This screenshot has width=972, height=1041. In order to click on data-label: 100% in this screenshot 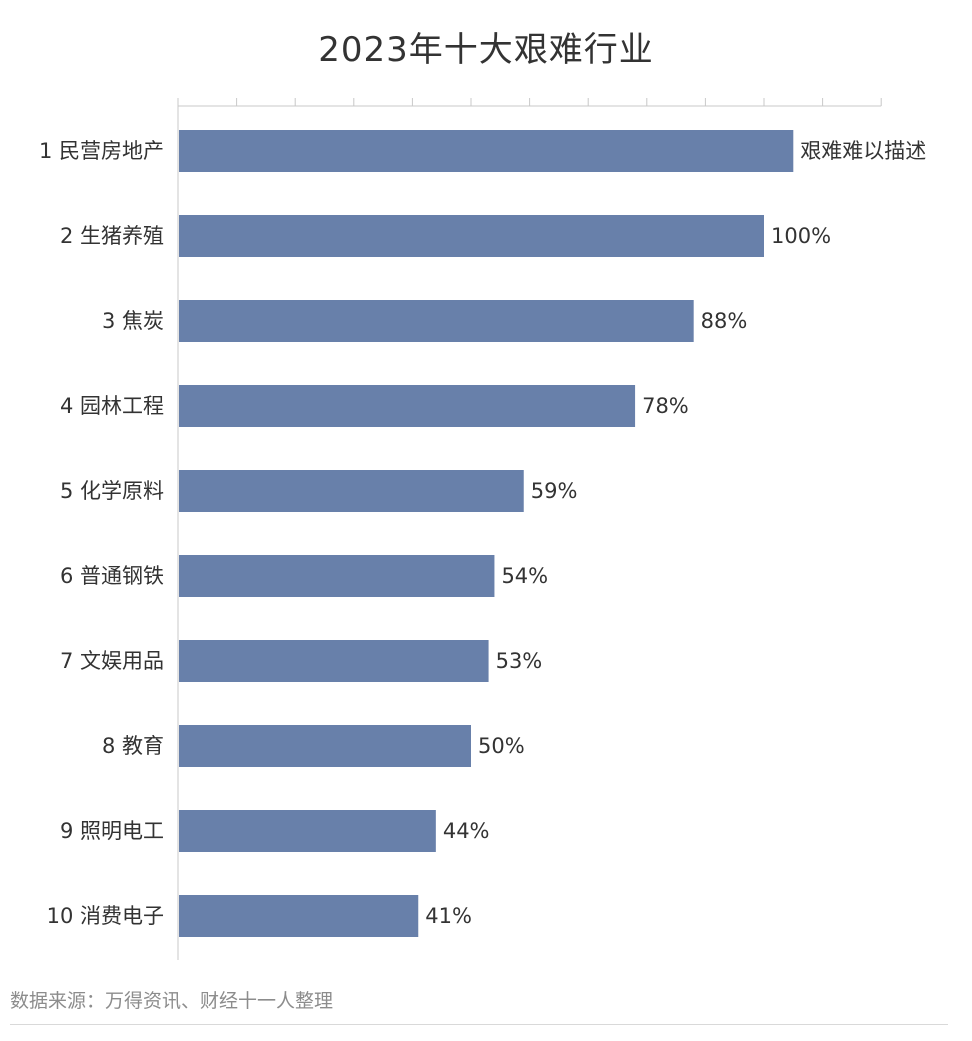, I will do `click(801, 236)`.